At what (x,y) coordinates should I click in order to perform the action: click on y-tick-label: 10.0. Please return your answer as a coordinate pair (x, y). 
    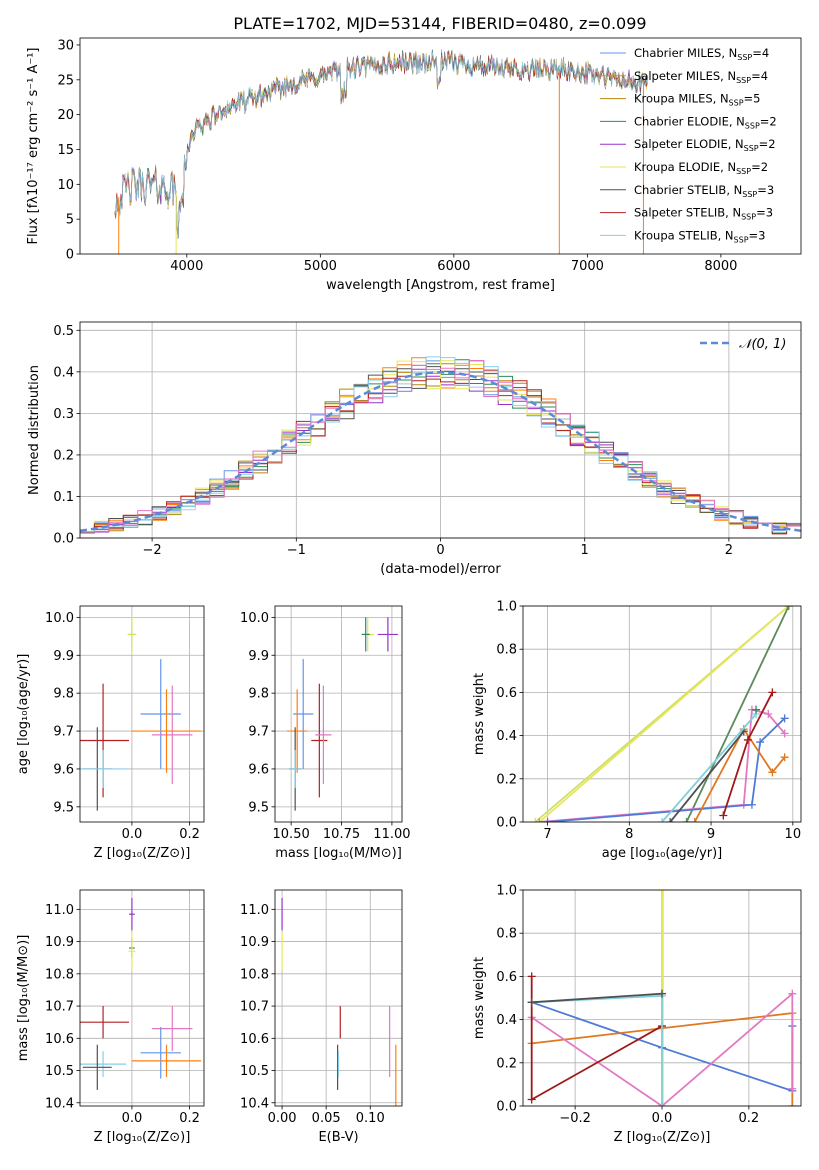
    Looking at the image, I should click on (59, 618).